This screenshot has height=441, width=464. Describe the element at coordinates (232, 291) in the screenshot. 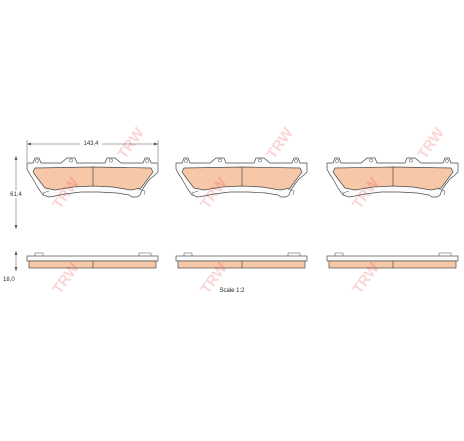

I see `scale-label: Scale 1:2` at that location.